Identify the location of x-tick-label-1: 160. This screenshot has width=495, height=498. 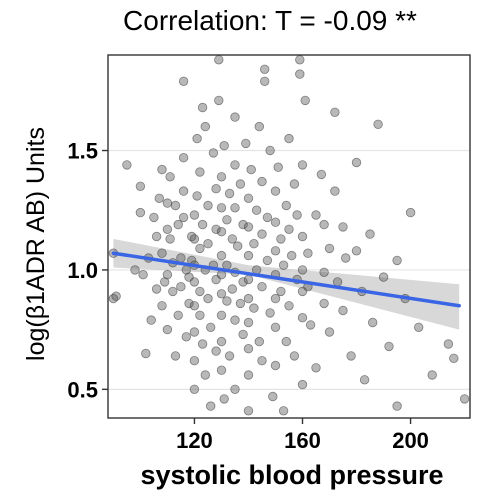
(302, 440).